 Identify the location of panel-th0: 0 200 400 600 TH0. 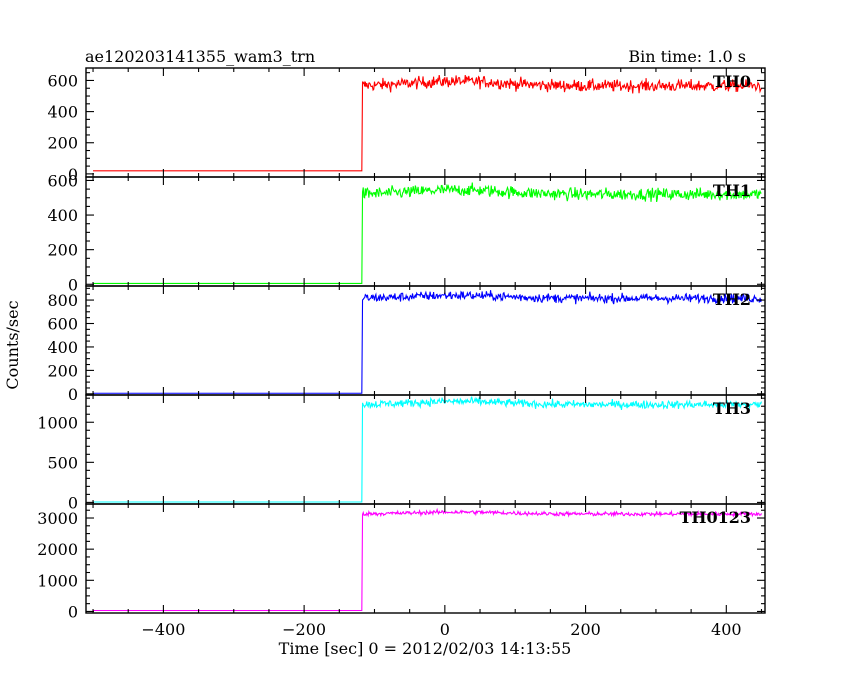
(406, 125).